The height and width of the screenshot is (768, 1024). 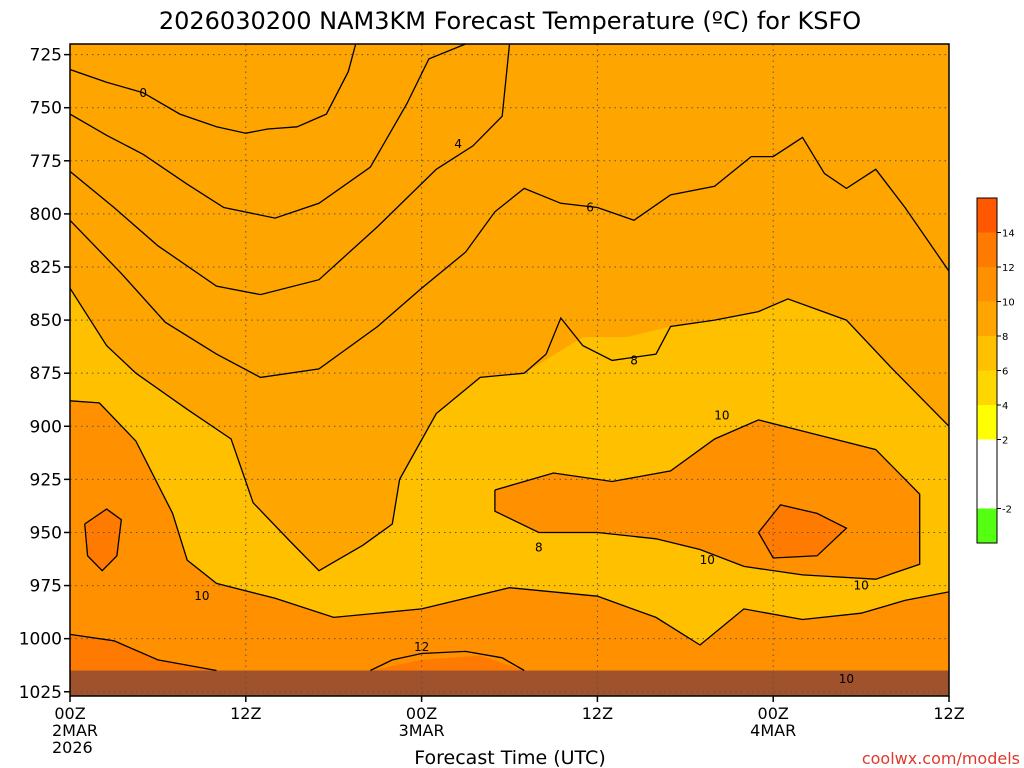 What do you see at coordinates (46, 480) in the screenshot?
I see `y-tick-label-925: 925` at bounding box center [46, 480].